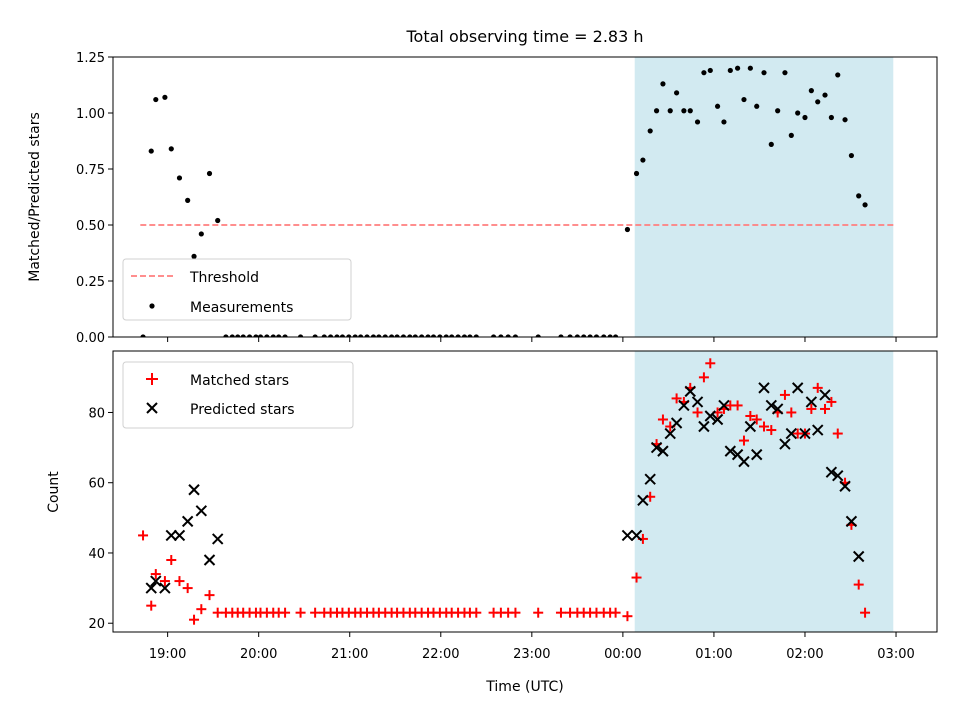 The width and height of the screenshot is (960, 720). Describe the element at coordinates (96, 554) in the screenshot. I see `bottom-ytick-label: 40` at that location.